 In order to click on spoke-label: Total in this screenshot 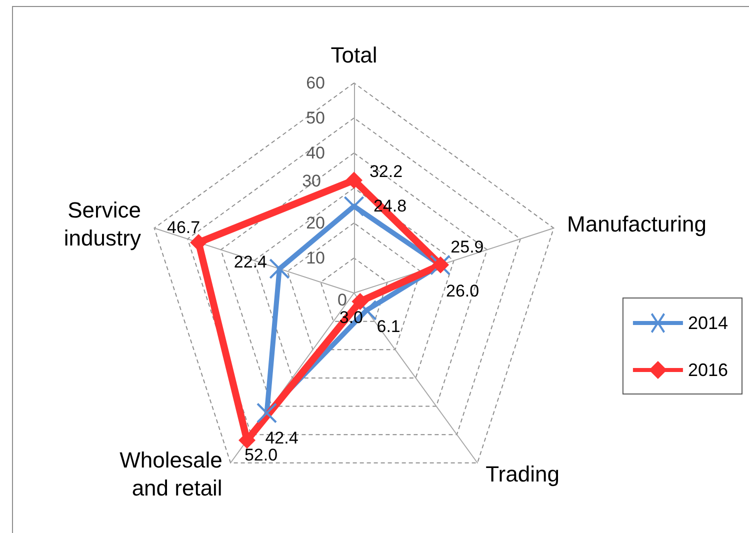, I will do `click(354, 55)`.